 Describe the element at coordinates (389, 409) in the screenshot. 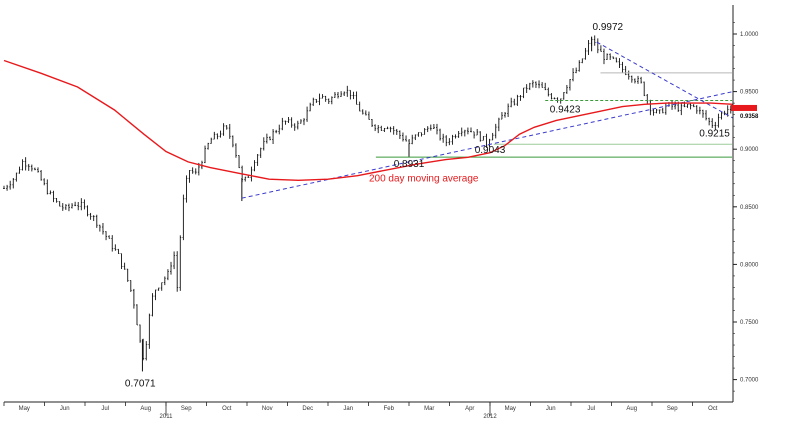

I see `x-tick-label: Feb` at that location.